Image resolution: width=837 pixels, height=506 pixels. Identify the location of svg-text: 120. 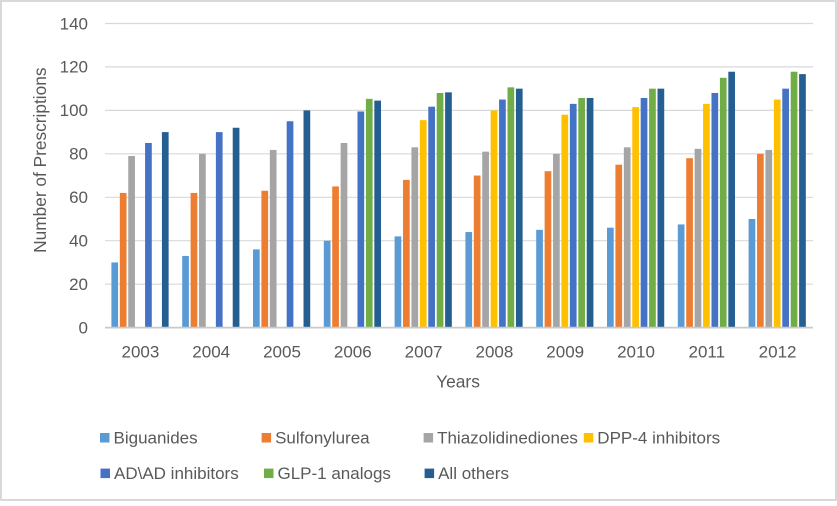
(74, 67).